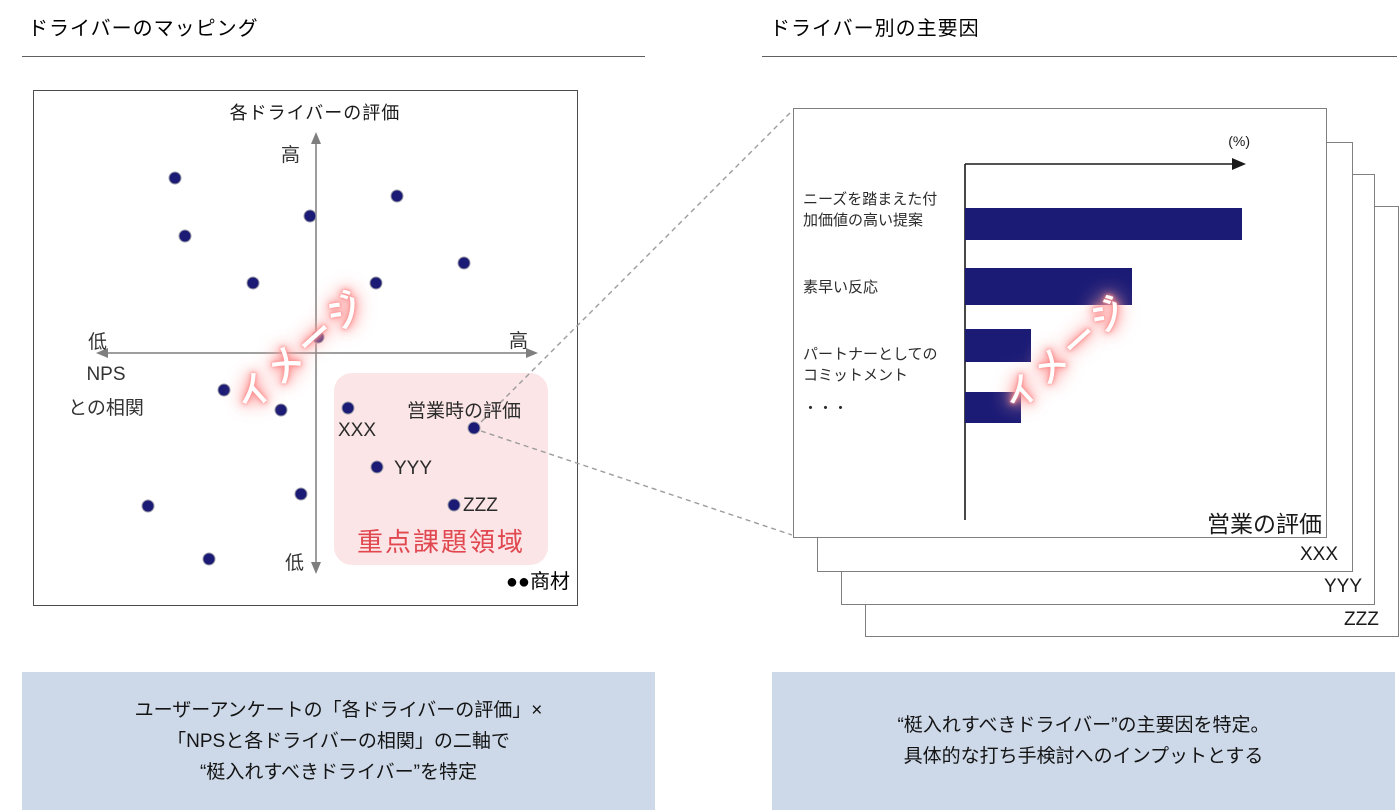  Describe the element at coordinates (106, 374) in the screenshot. I see `x-axis-name-line1: NPS` at that location.